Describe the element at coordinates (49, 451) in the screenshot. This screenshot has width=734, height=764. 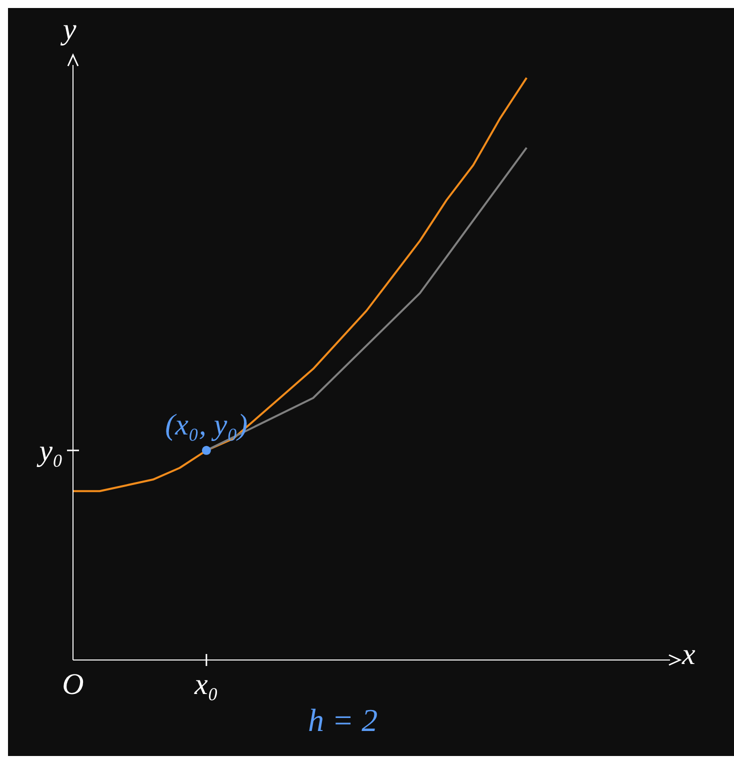
I see `annotation: y₀` at that location.